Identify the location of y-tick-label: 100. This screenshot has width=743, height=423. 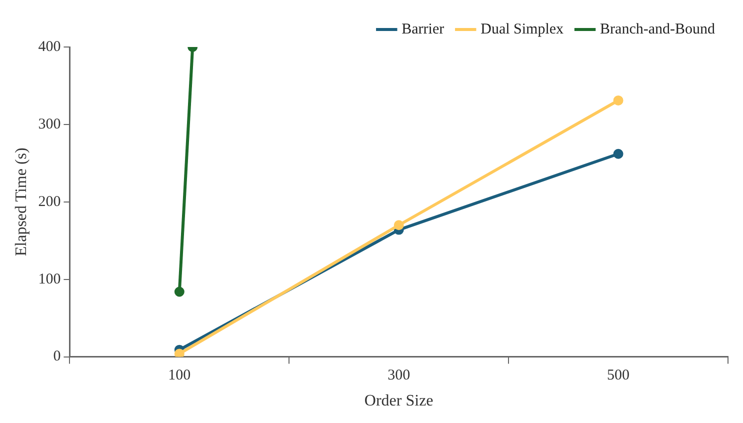
(49, 279).